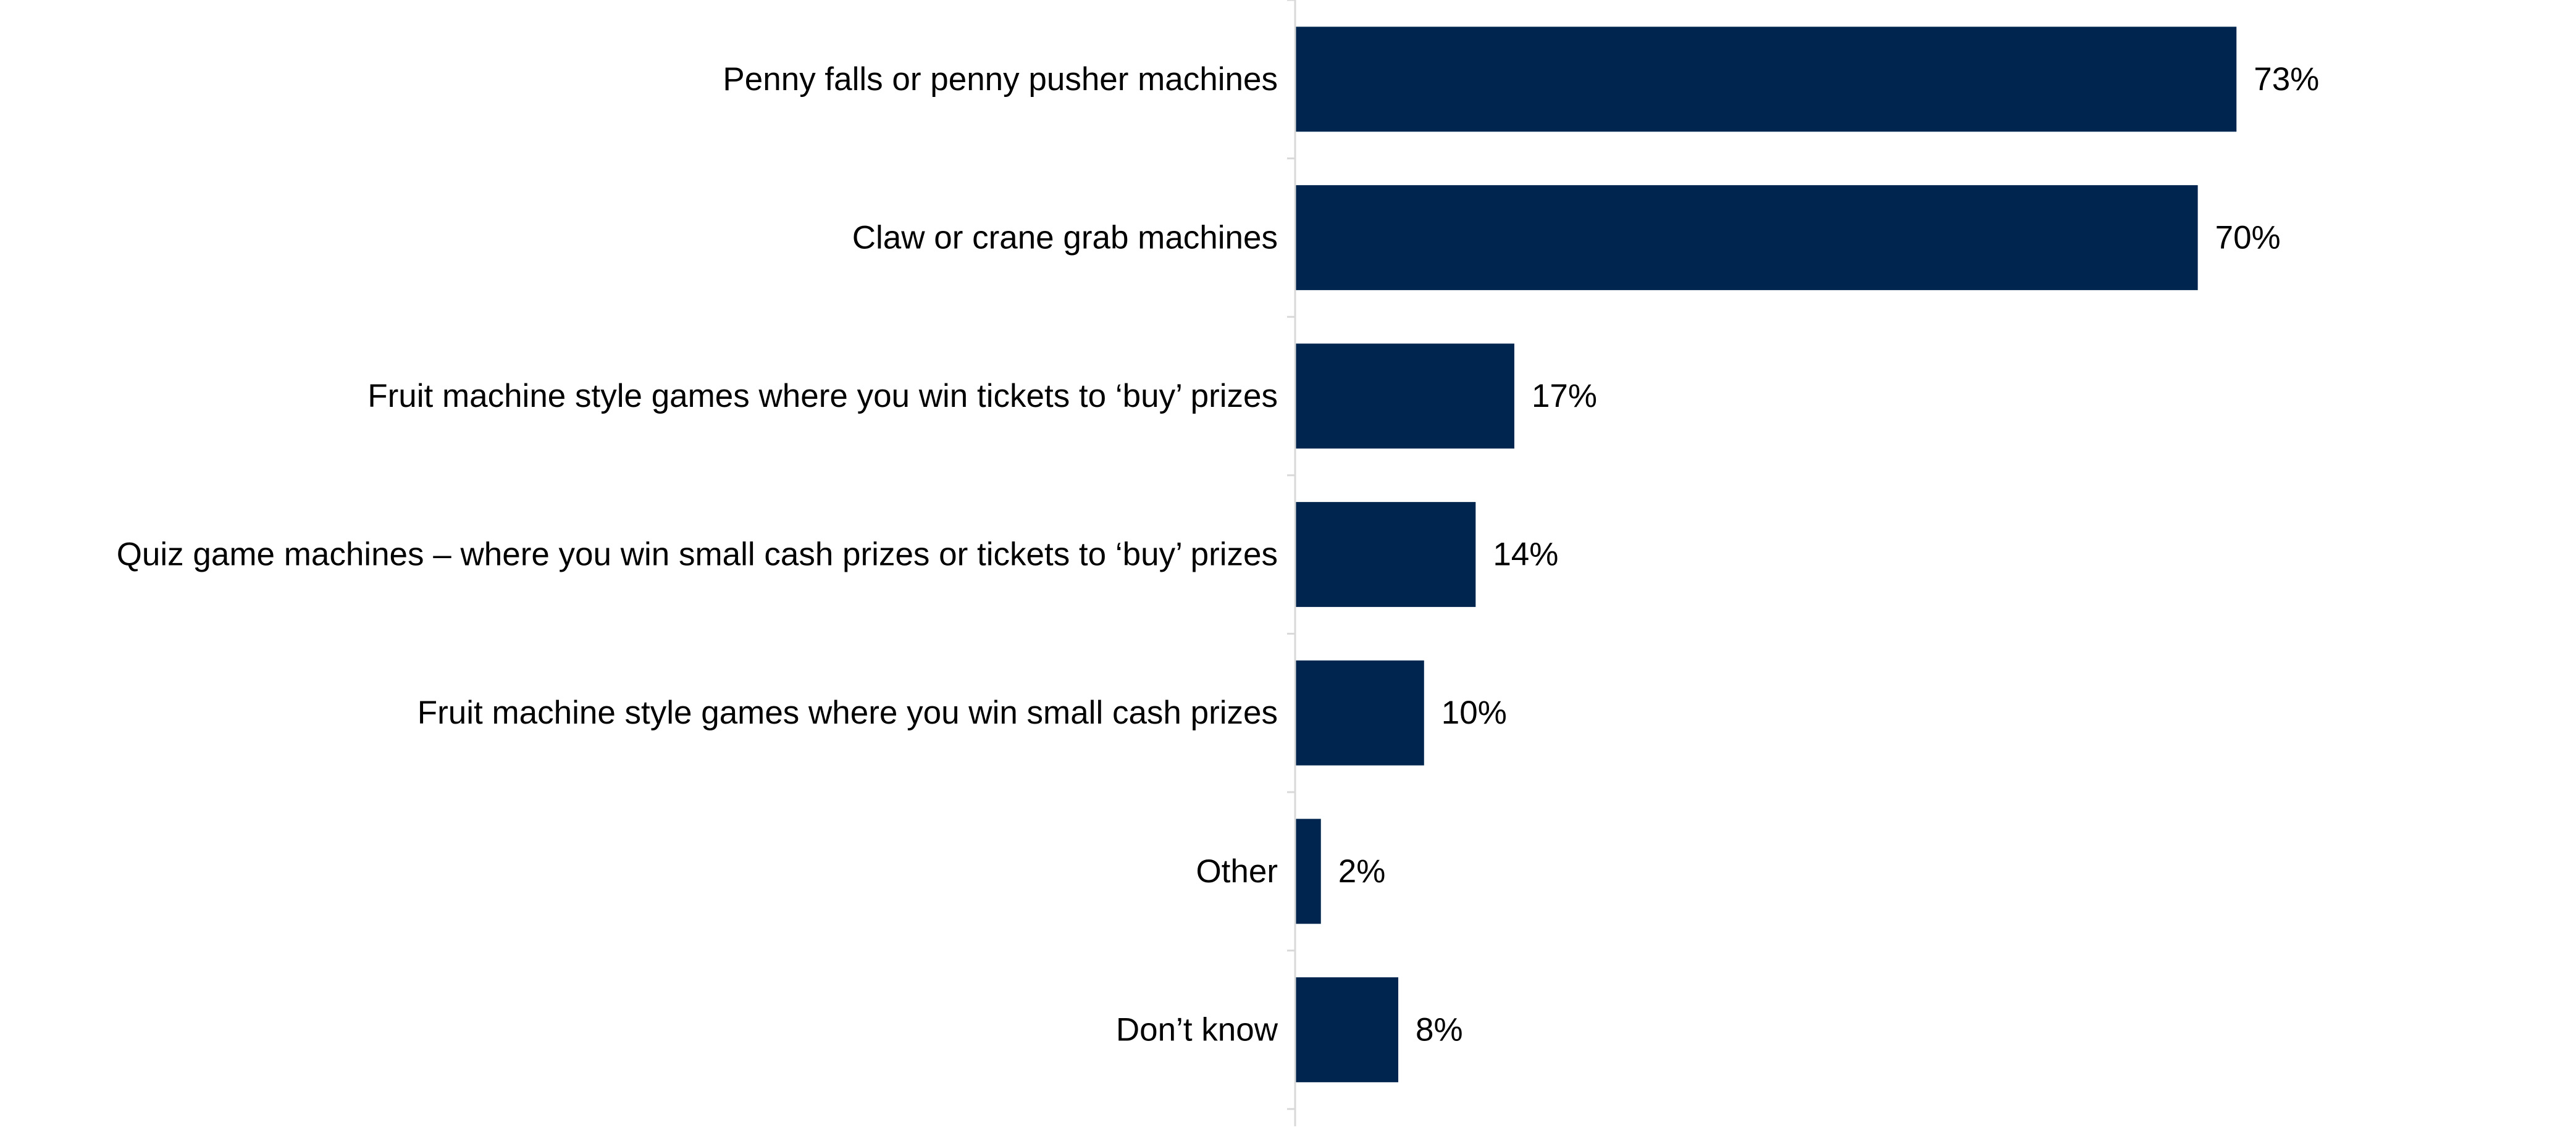 The width and height of the screenshot is (2576, 1128). Describe the element at coordinates (1197, 1030) in the screenshot. I see `category-label: Don’t know` at that location.